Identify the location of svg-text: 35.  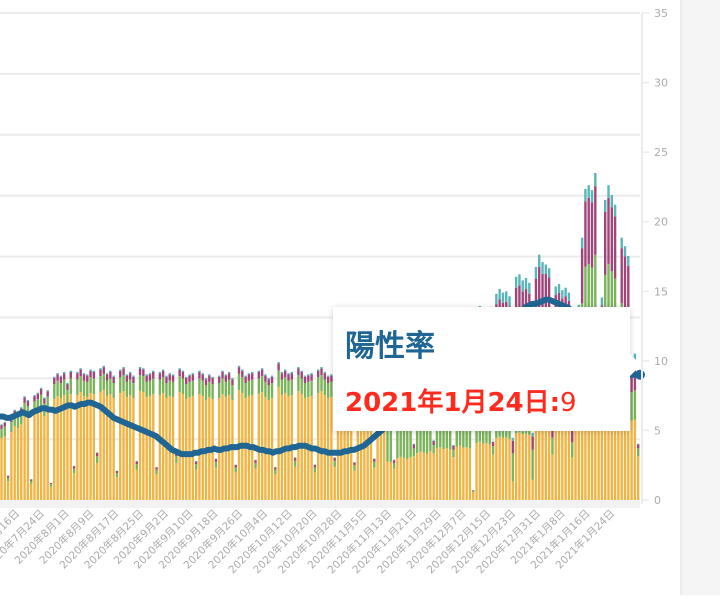
(661, 13).